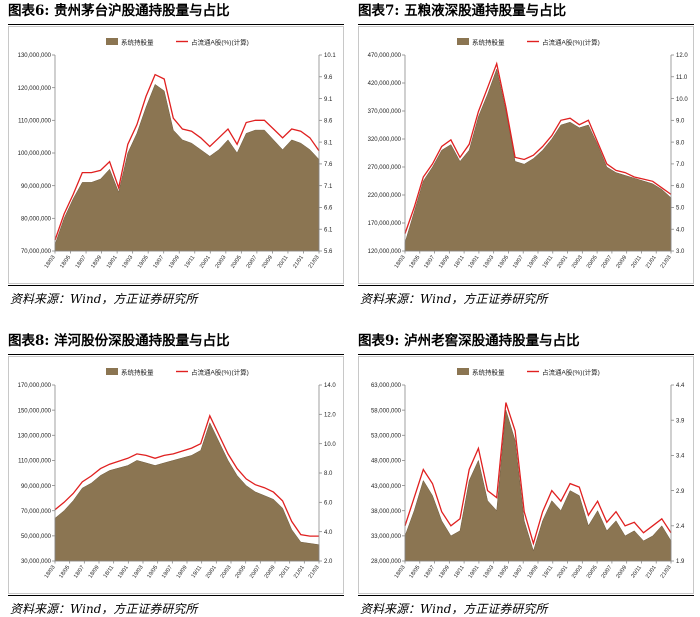 This screenshot has height=617, width=700. What do you see at coordinates (328, 100) in the screenshot?
I see `right-tick-label: 9.1` at bounding box center [328, 100].